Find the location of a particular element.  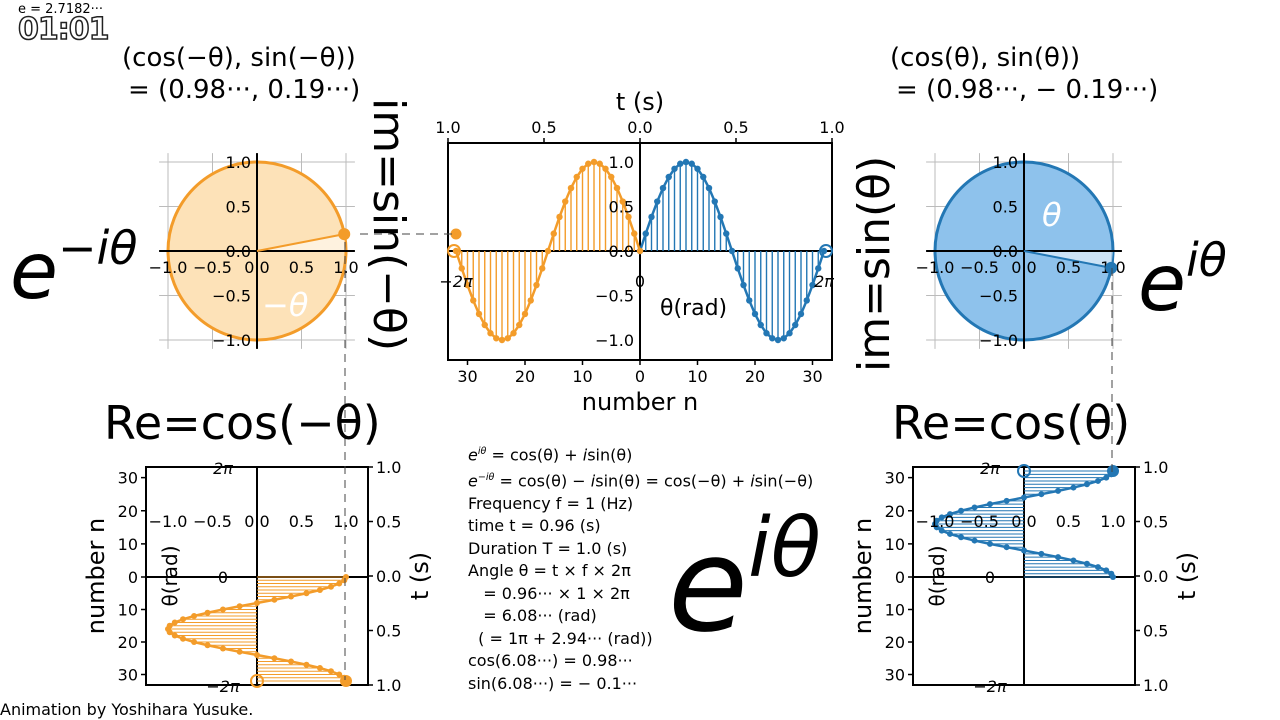

center-exp-base: e is located at coordinates (708, 585).